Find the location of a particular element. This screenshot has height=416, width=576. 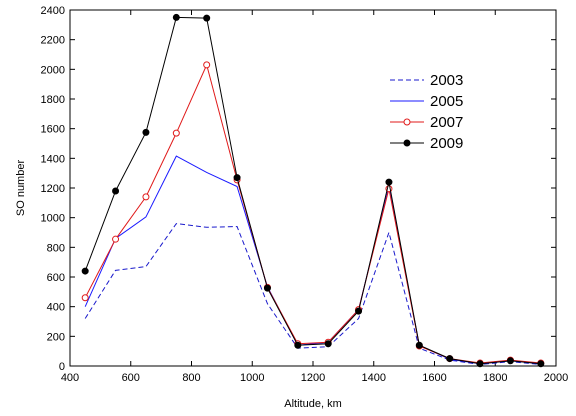

x-tick-label: 400 is located at coordinates (70, 378).